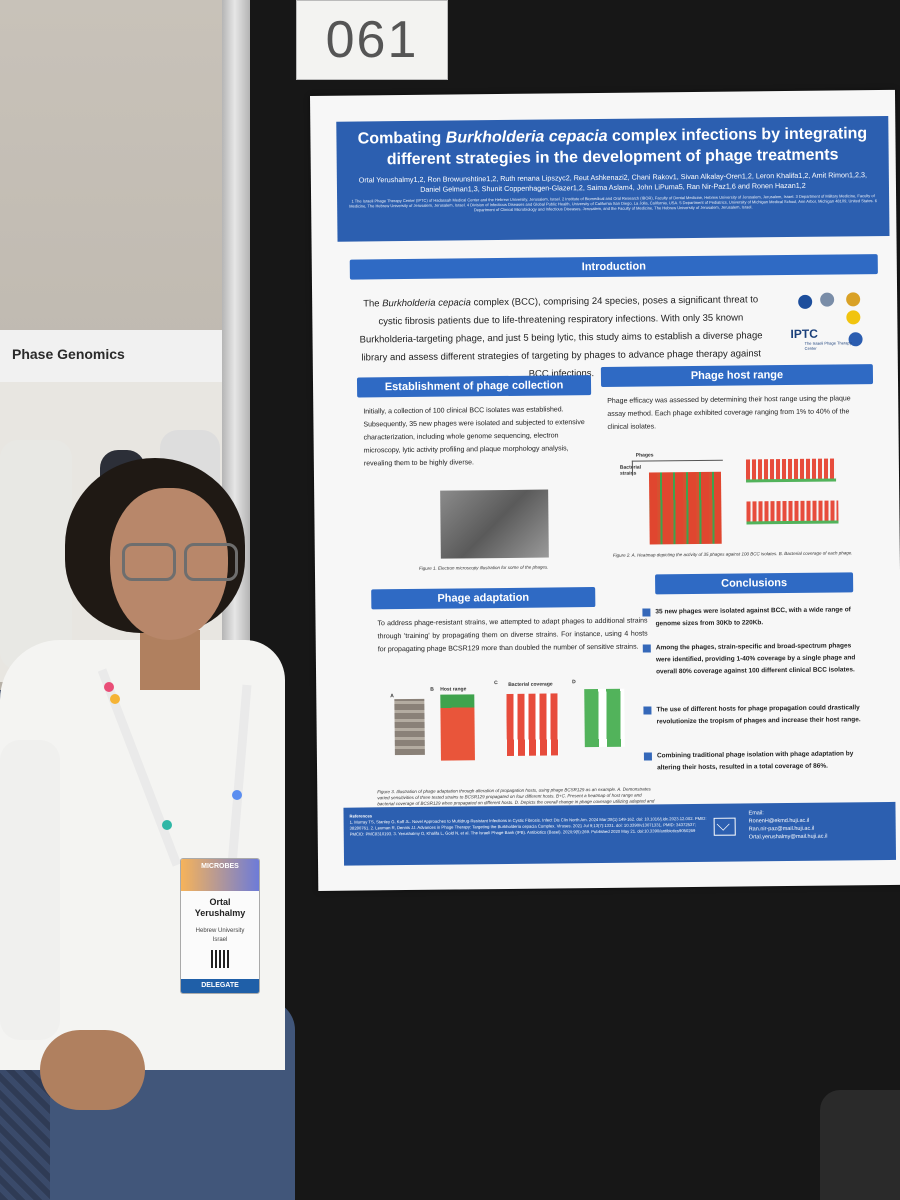  Describe the element at coordinates (372, 40) in the screenshot. I see `poster-number: 061` at that location.